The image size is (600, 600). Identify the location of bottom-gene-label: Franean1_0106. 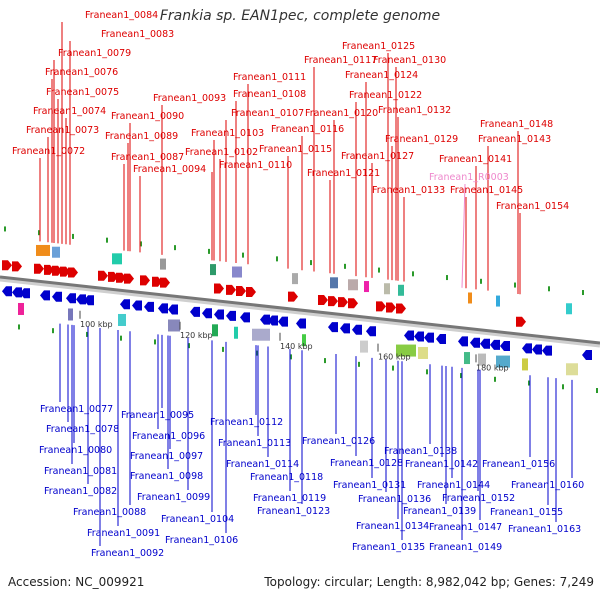
(201, 540).